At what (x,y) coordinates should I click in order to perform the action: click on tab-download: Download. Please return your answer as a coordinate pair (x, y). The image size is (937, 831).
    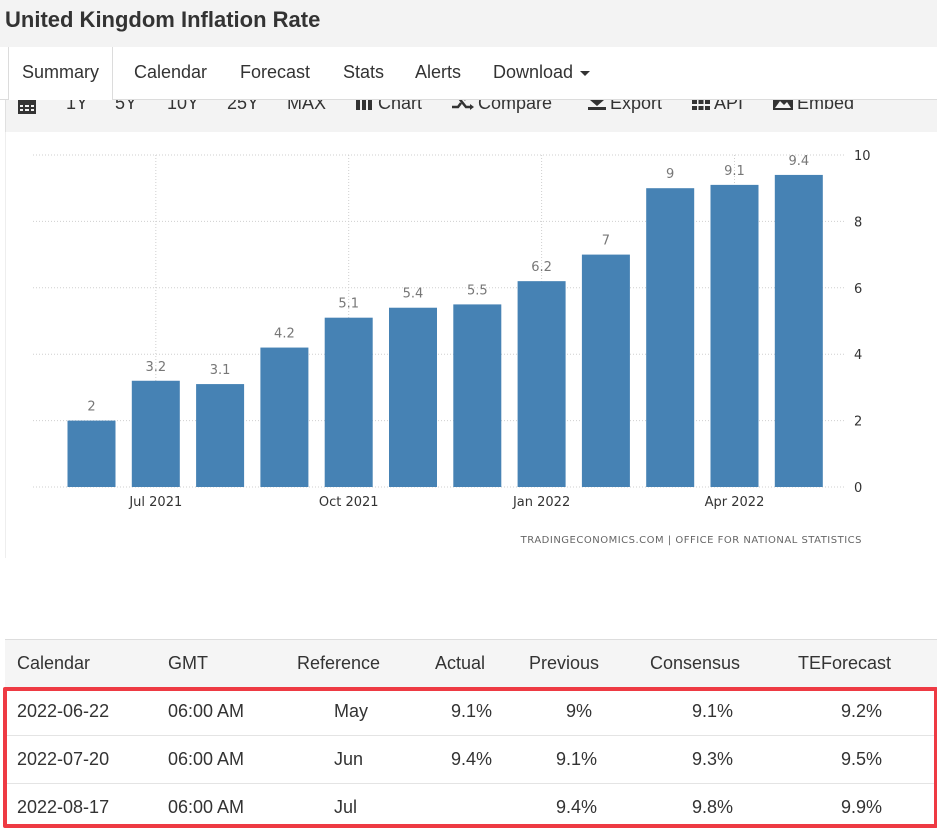
    Looking at the image, I should click on (542, 73).